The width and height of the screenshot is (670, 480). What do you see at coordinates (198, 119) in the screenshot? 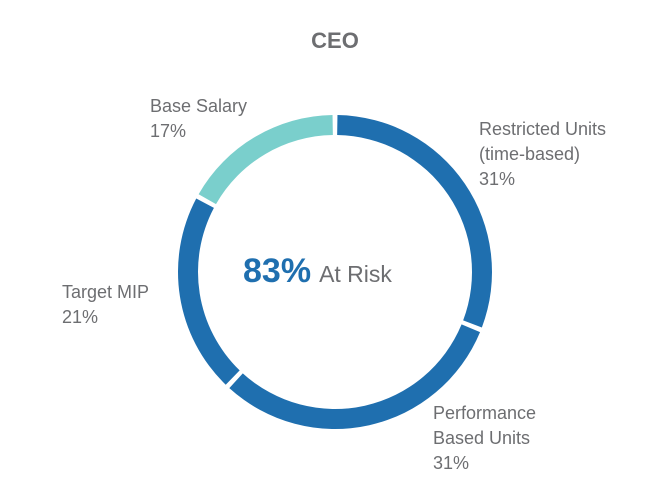
I see `slice-label-base-salary: Base Salary 17%` at bounding box center [198, 119].